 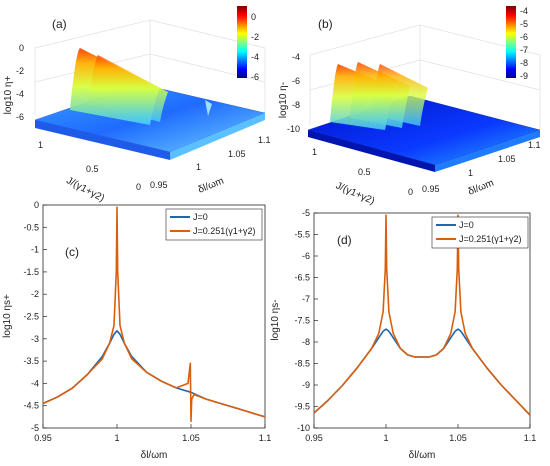 What do you see at coordinates (480, 232) in the screenshot?
I see `panel-d-legend: J=0 J=0.251(γ1+γ2)` at bounding box center [480, 232].